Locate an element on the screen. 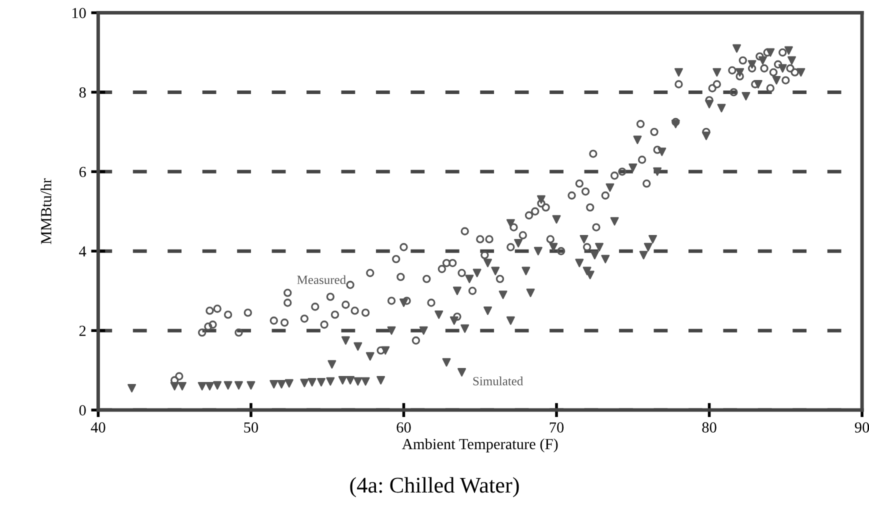 Image resolution: width=869 pixels, height=510 pixels. y-axis-title: MMBtu/hr is located at coordinates (46, 211).